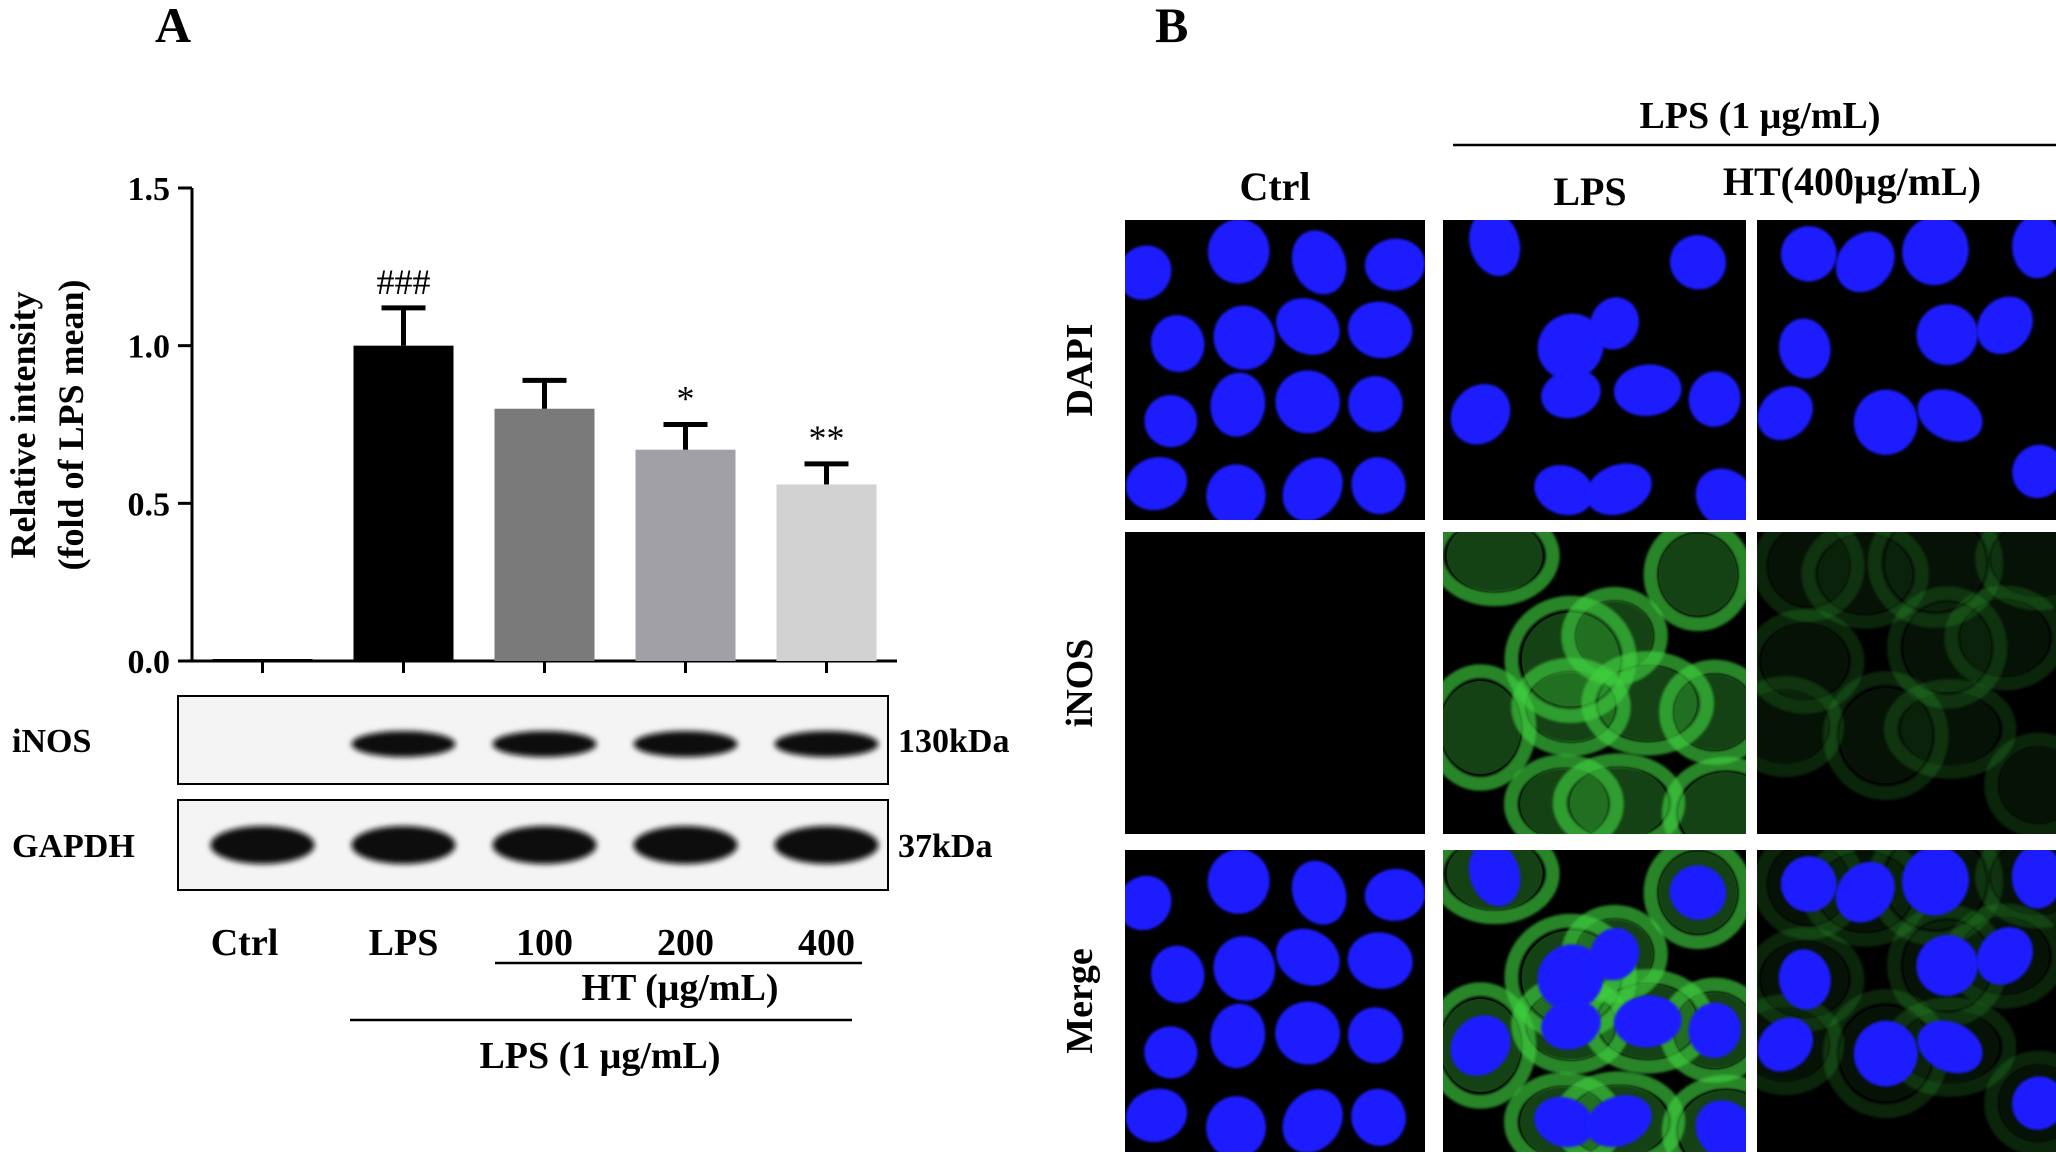 The height and width of the screenshot is (1161, 2056). I want to click on significance-label: *, so click(686, 399).